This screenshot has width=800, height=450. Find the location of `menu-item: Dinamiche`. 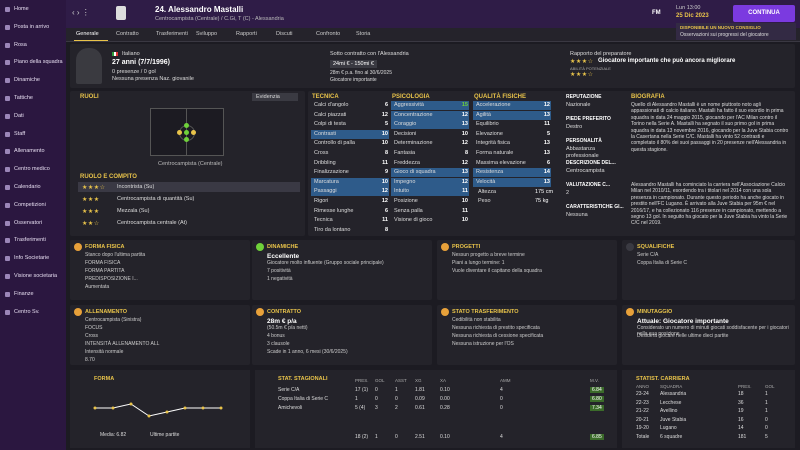

menu-item: Dinamiche is located at coordinates (27, 80).